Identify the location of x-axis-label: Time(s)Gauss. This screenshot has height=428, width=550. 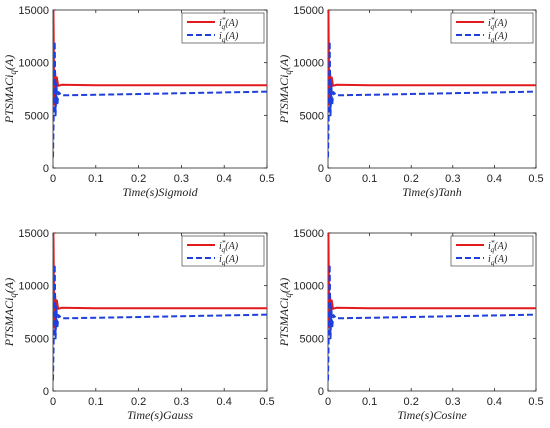
(160, 415).